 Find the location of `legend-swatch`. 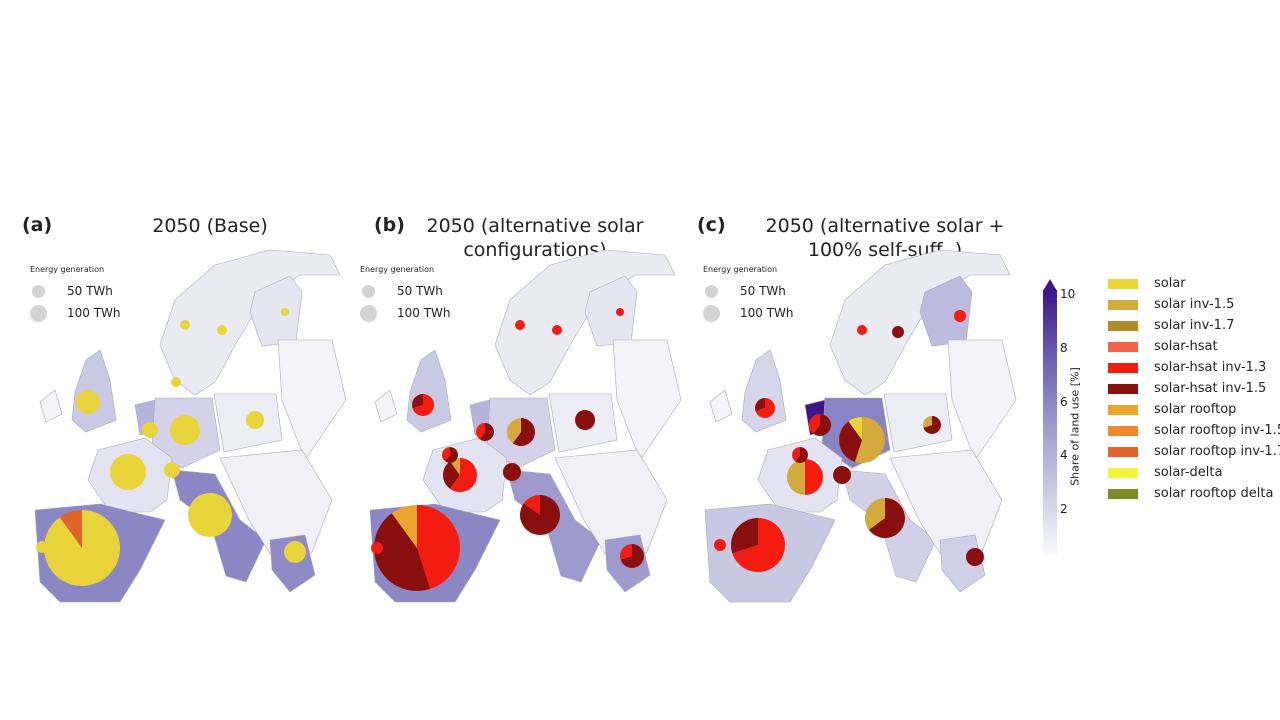

legend-swatch is located at coordinates (1123, 325).